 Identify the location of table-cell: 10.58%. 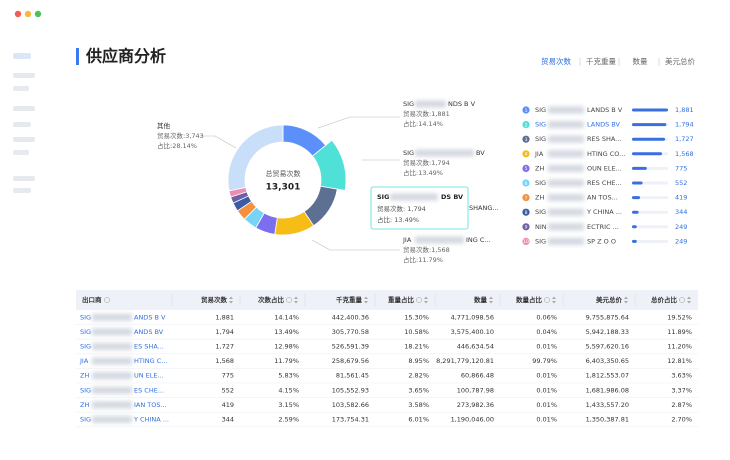
(416, 332).